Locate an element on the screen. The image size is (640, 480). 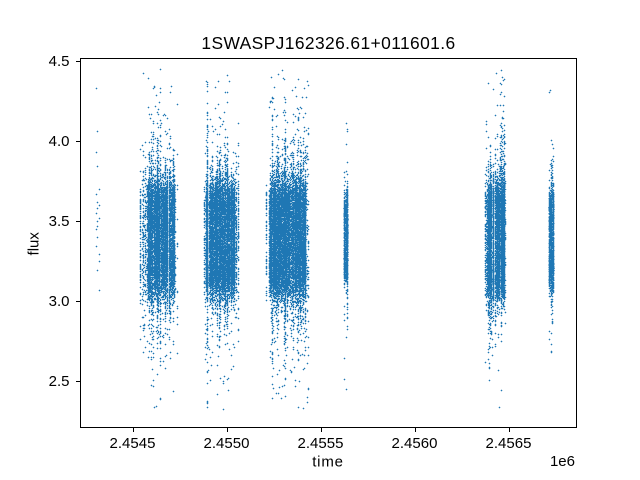
svg-text: 2.4545 is located at coordinates (133, 443).